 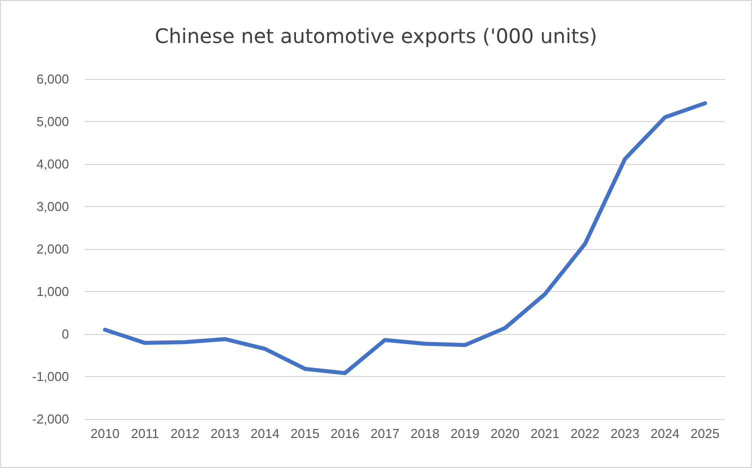 What do you see at coordinates (376, 36) in the screenshot?
I see `chart-title: Chinese net automotive exports ('000 units)` at bounding box center [376, 36].